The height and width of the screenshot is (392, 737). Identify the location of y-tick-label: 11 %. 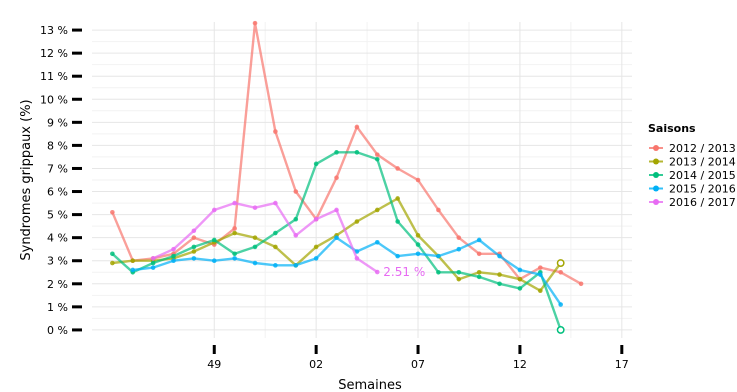
(54, 76).